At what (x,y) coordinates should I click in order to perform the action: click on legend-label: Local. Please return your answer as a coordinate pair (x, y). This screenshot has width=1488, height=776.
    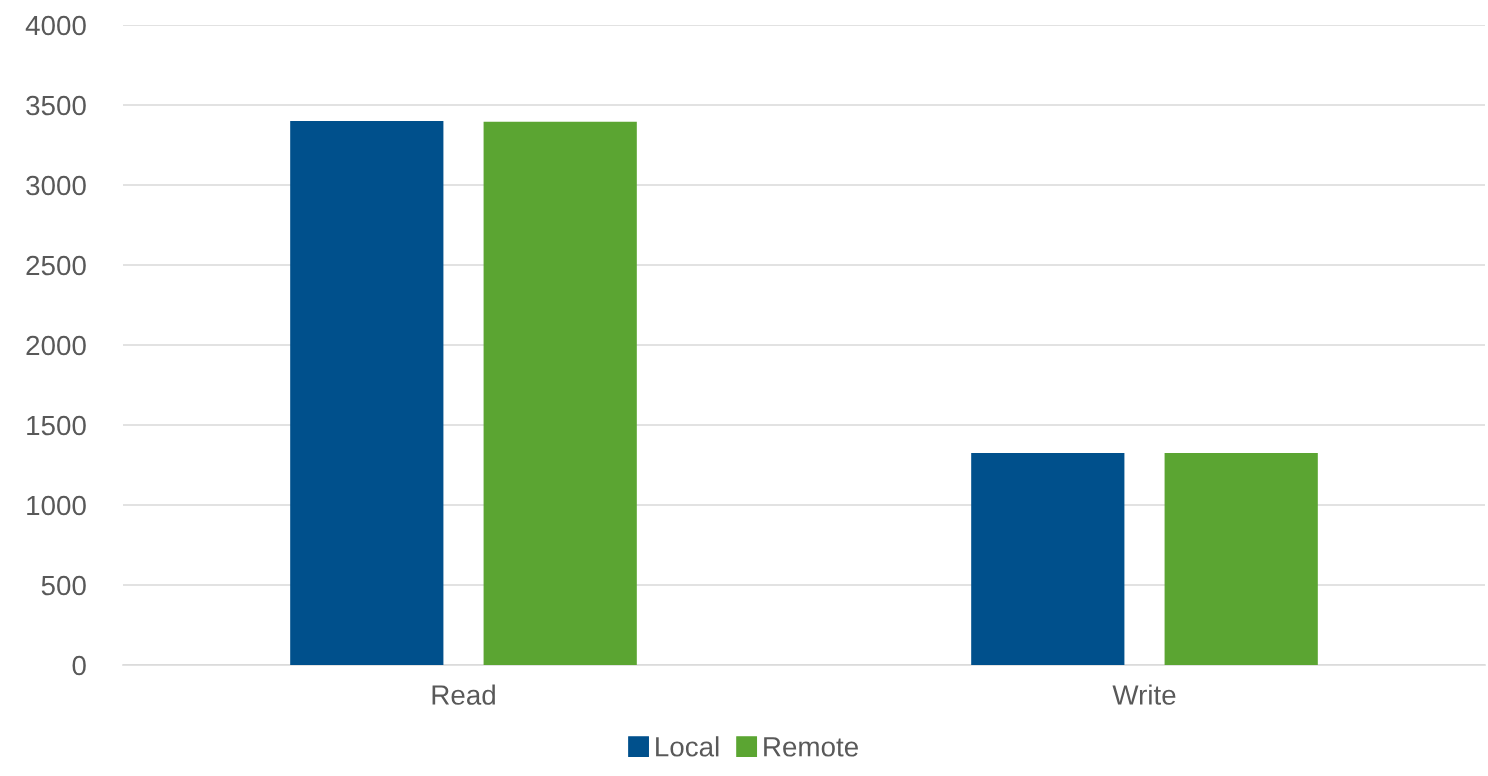
    Looking at the image, I should click on (687, 746).